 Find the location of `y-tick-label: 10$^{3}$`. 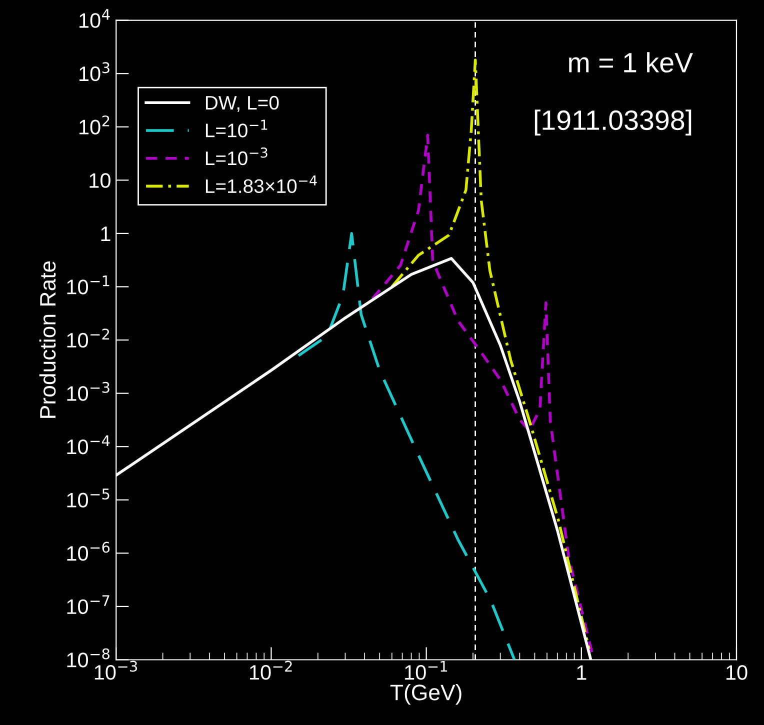

y-tick-label: 10$^{3}$ is located at coordinates (95, 72).